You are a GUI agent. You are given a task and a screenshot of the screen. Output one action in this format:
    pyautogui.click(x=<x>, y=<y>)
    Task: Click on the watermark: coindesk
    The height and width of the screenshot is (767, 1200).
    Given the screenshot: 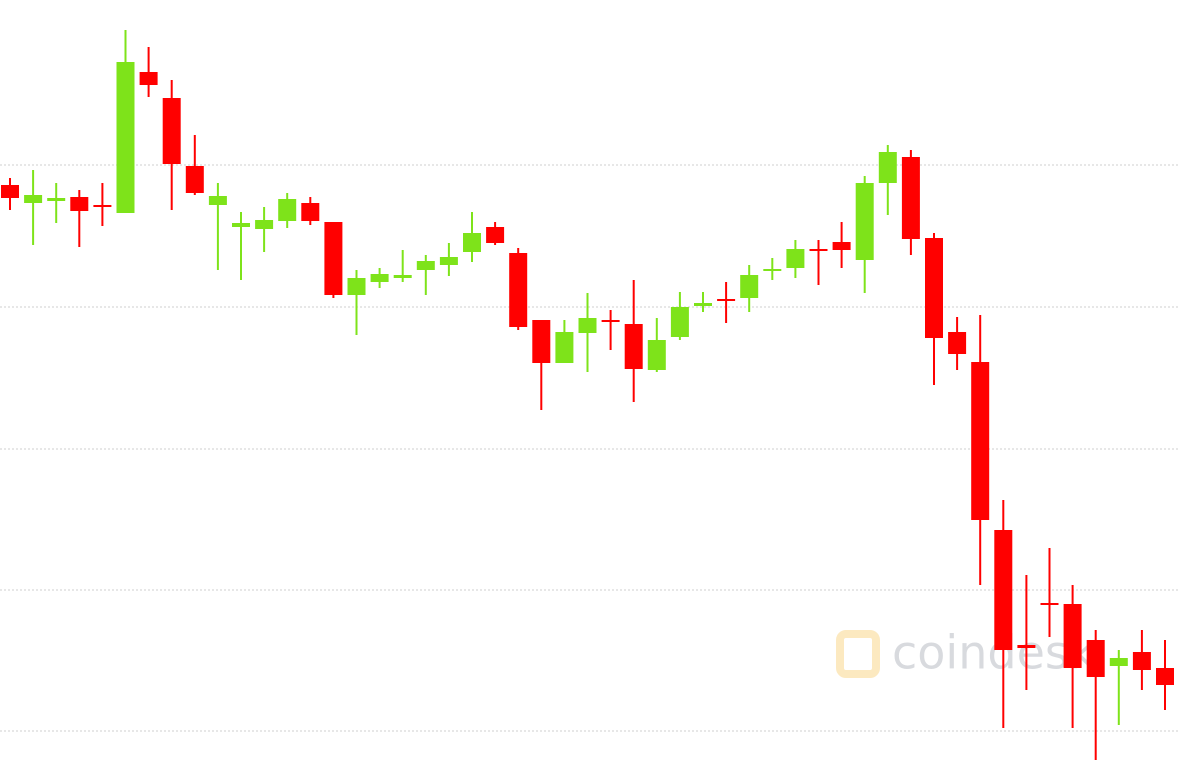 What is the action you would take?
    pyautogui.click(x=994, y=653)
    